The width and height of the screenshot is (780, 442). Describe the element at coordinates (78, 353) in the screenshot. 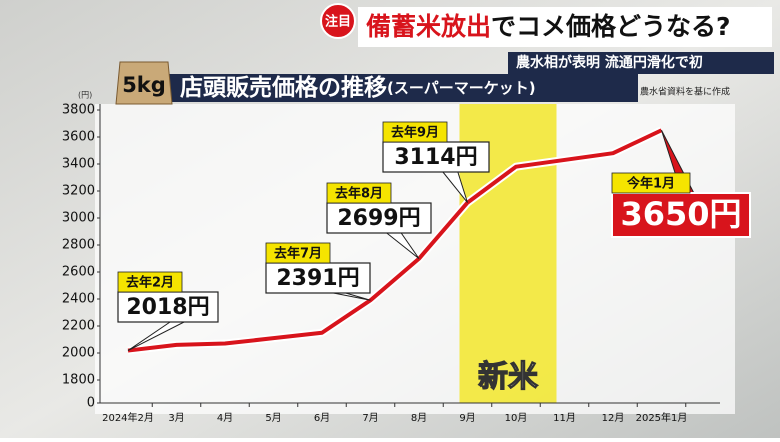

I see `y-tick-label: 2000` at that location.